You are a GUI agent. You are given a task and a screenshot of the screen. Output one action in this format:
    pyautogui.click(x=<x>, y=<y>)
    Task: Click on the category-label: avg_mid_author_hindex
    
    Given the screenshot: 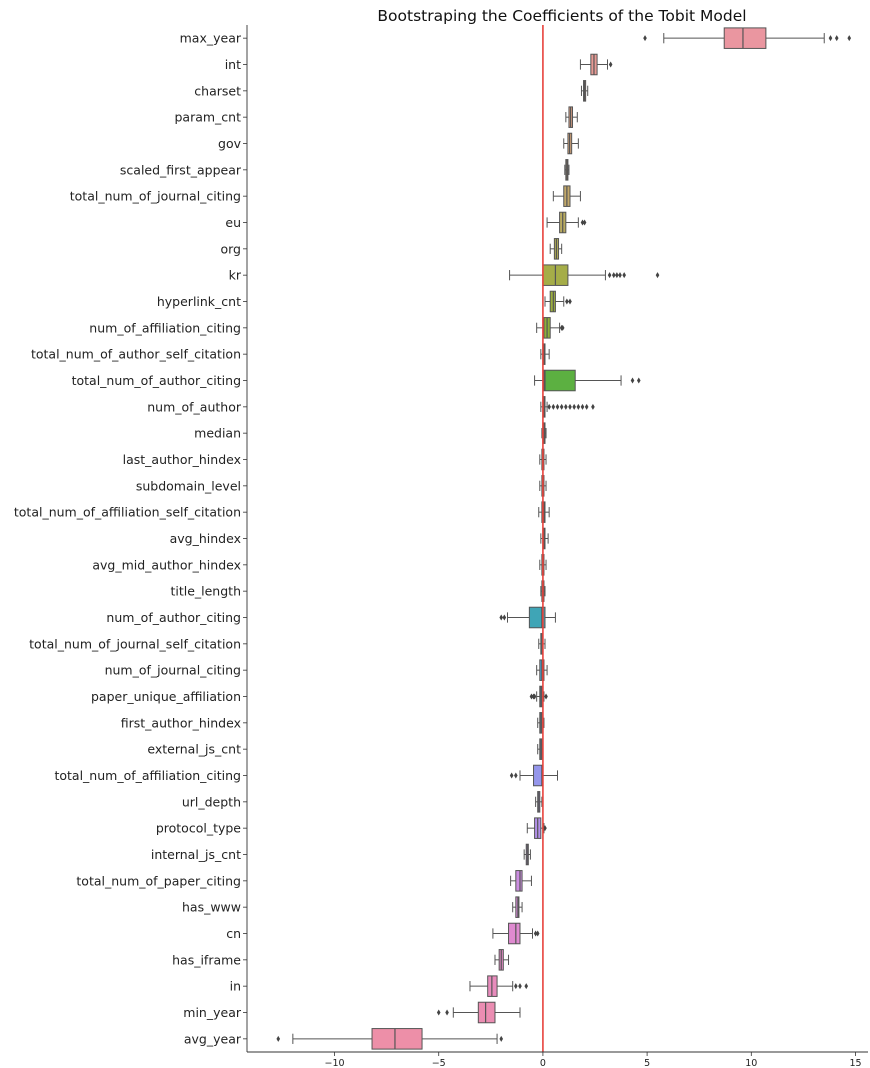 What is the action you would take?
    pyautogui.click(x=166, y=564)
    